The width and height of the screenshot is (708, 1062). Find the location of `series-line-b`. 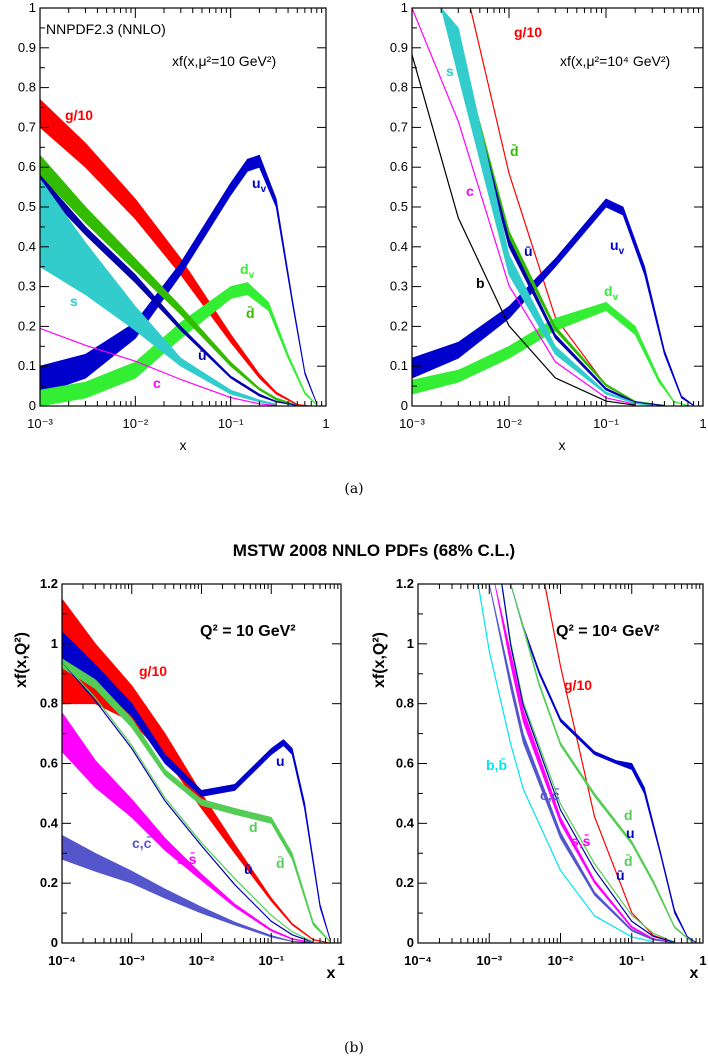

series-line-b is located at coordinates (524, 230).